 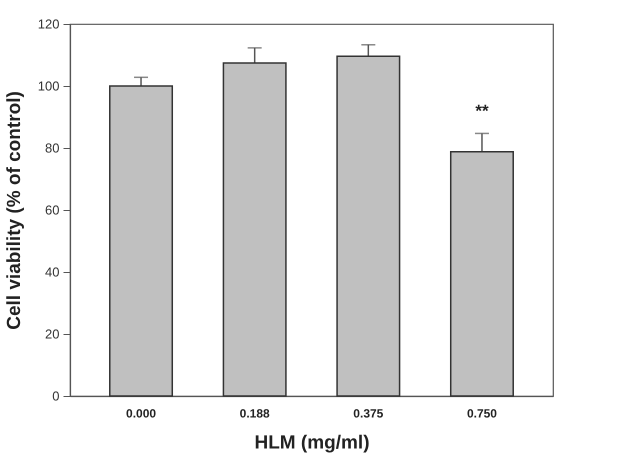 I want to click on y-tick-label: 80, so click(x=52, y=148).